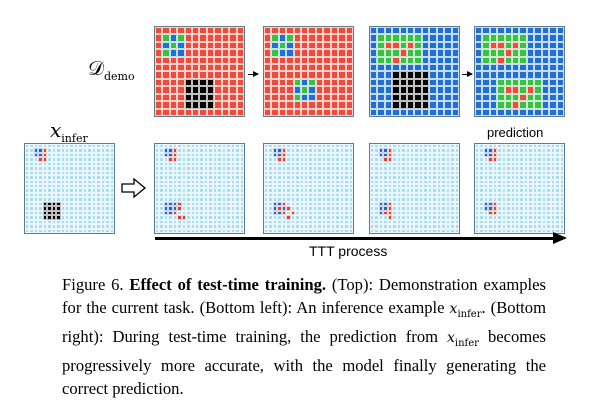 This screenshot has height=417, width=596. What do you see at coordinates (463, 339) in the screenshot?
I see `caption-x-infer-2: xinfer` at bounding box center [463, 339].